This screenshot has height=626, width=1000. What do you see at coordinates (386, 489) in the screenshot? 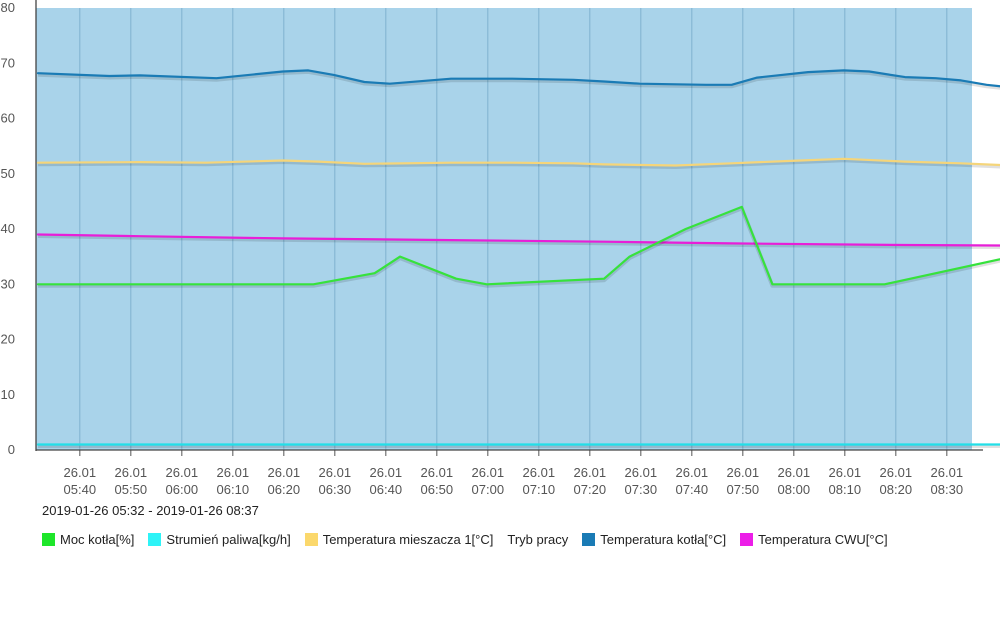
I see `x-tick-label-time: 06:40` at bounding box center [386, 489].